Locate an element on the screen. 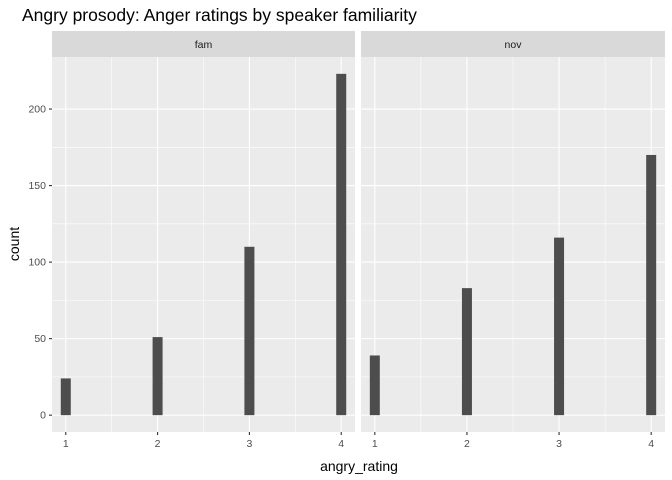  x-axis-title: angry_rating is located at coordinates (359, 466).